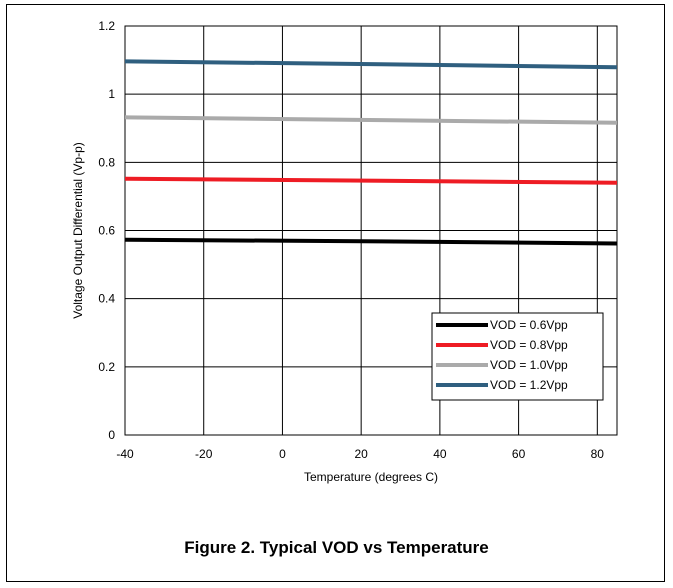 Image resolution: width=673 pixels, height=588 pixels. I want to click on x-tick-label: 20, so click(361, 454).